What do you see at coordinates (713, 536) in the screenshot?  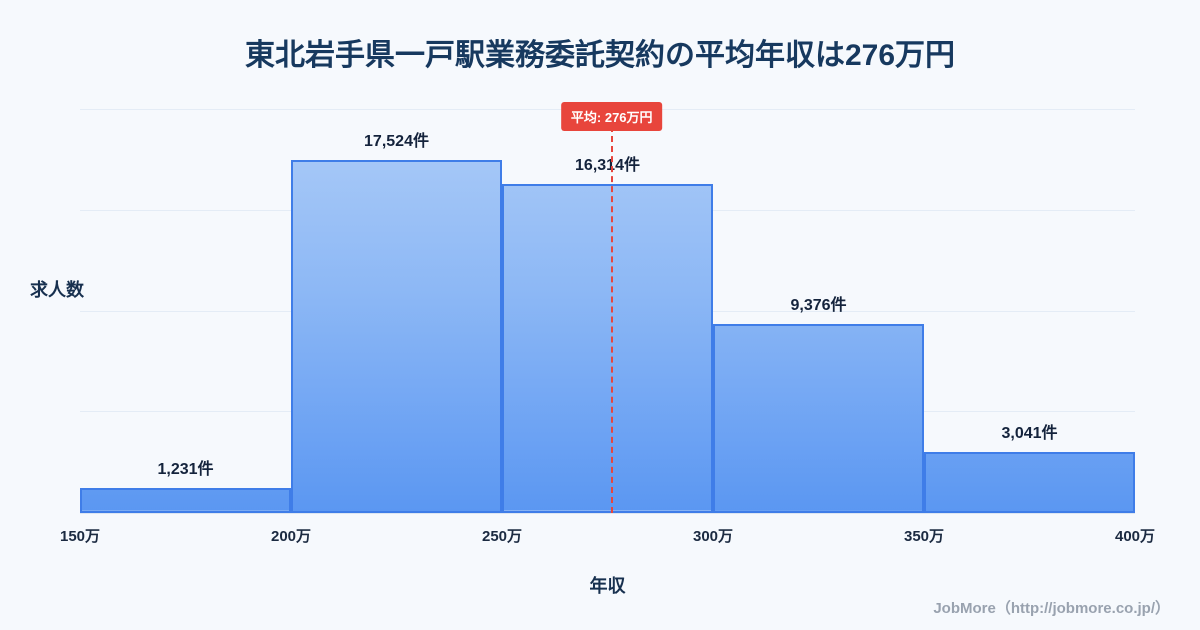 I see `x-tick-label: 300万` at bounding box center [713, 536].